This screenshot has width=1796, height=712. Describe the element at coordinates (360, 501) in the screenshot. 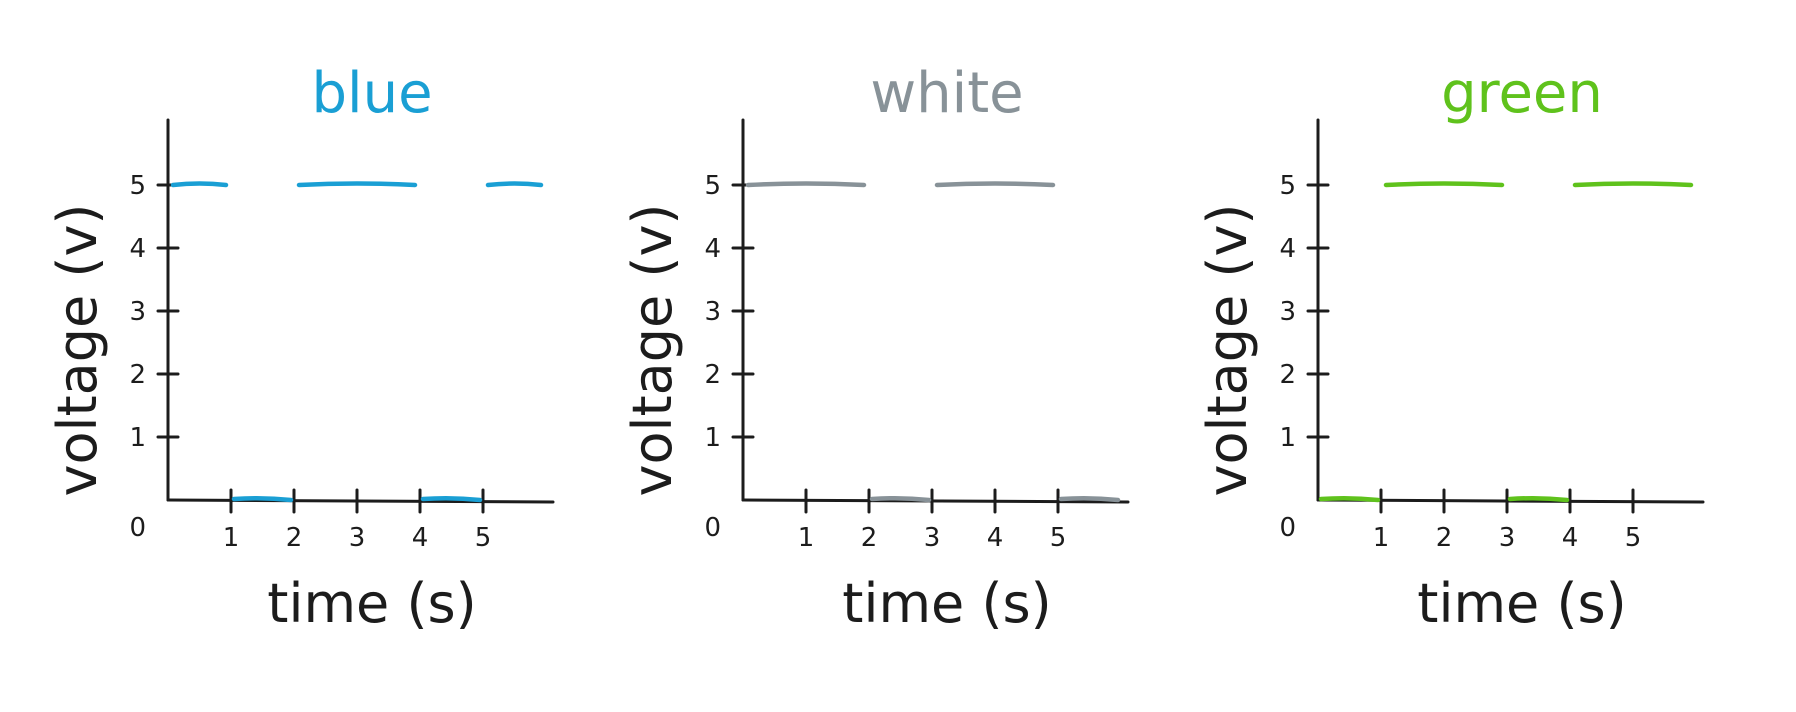

I see `x-axis-line` at that location.